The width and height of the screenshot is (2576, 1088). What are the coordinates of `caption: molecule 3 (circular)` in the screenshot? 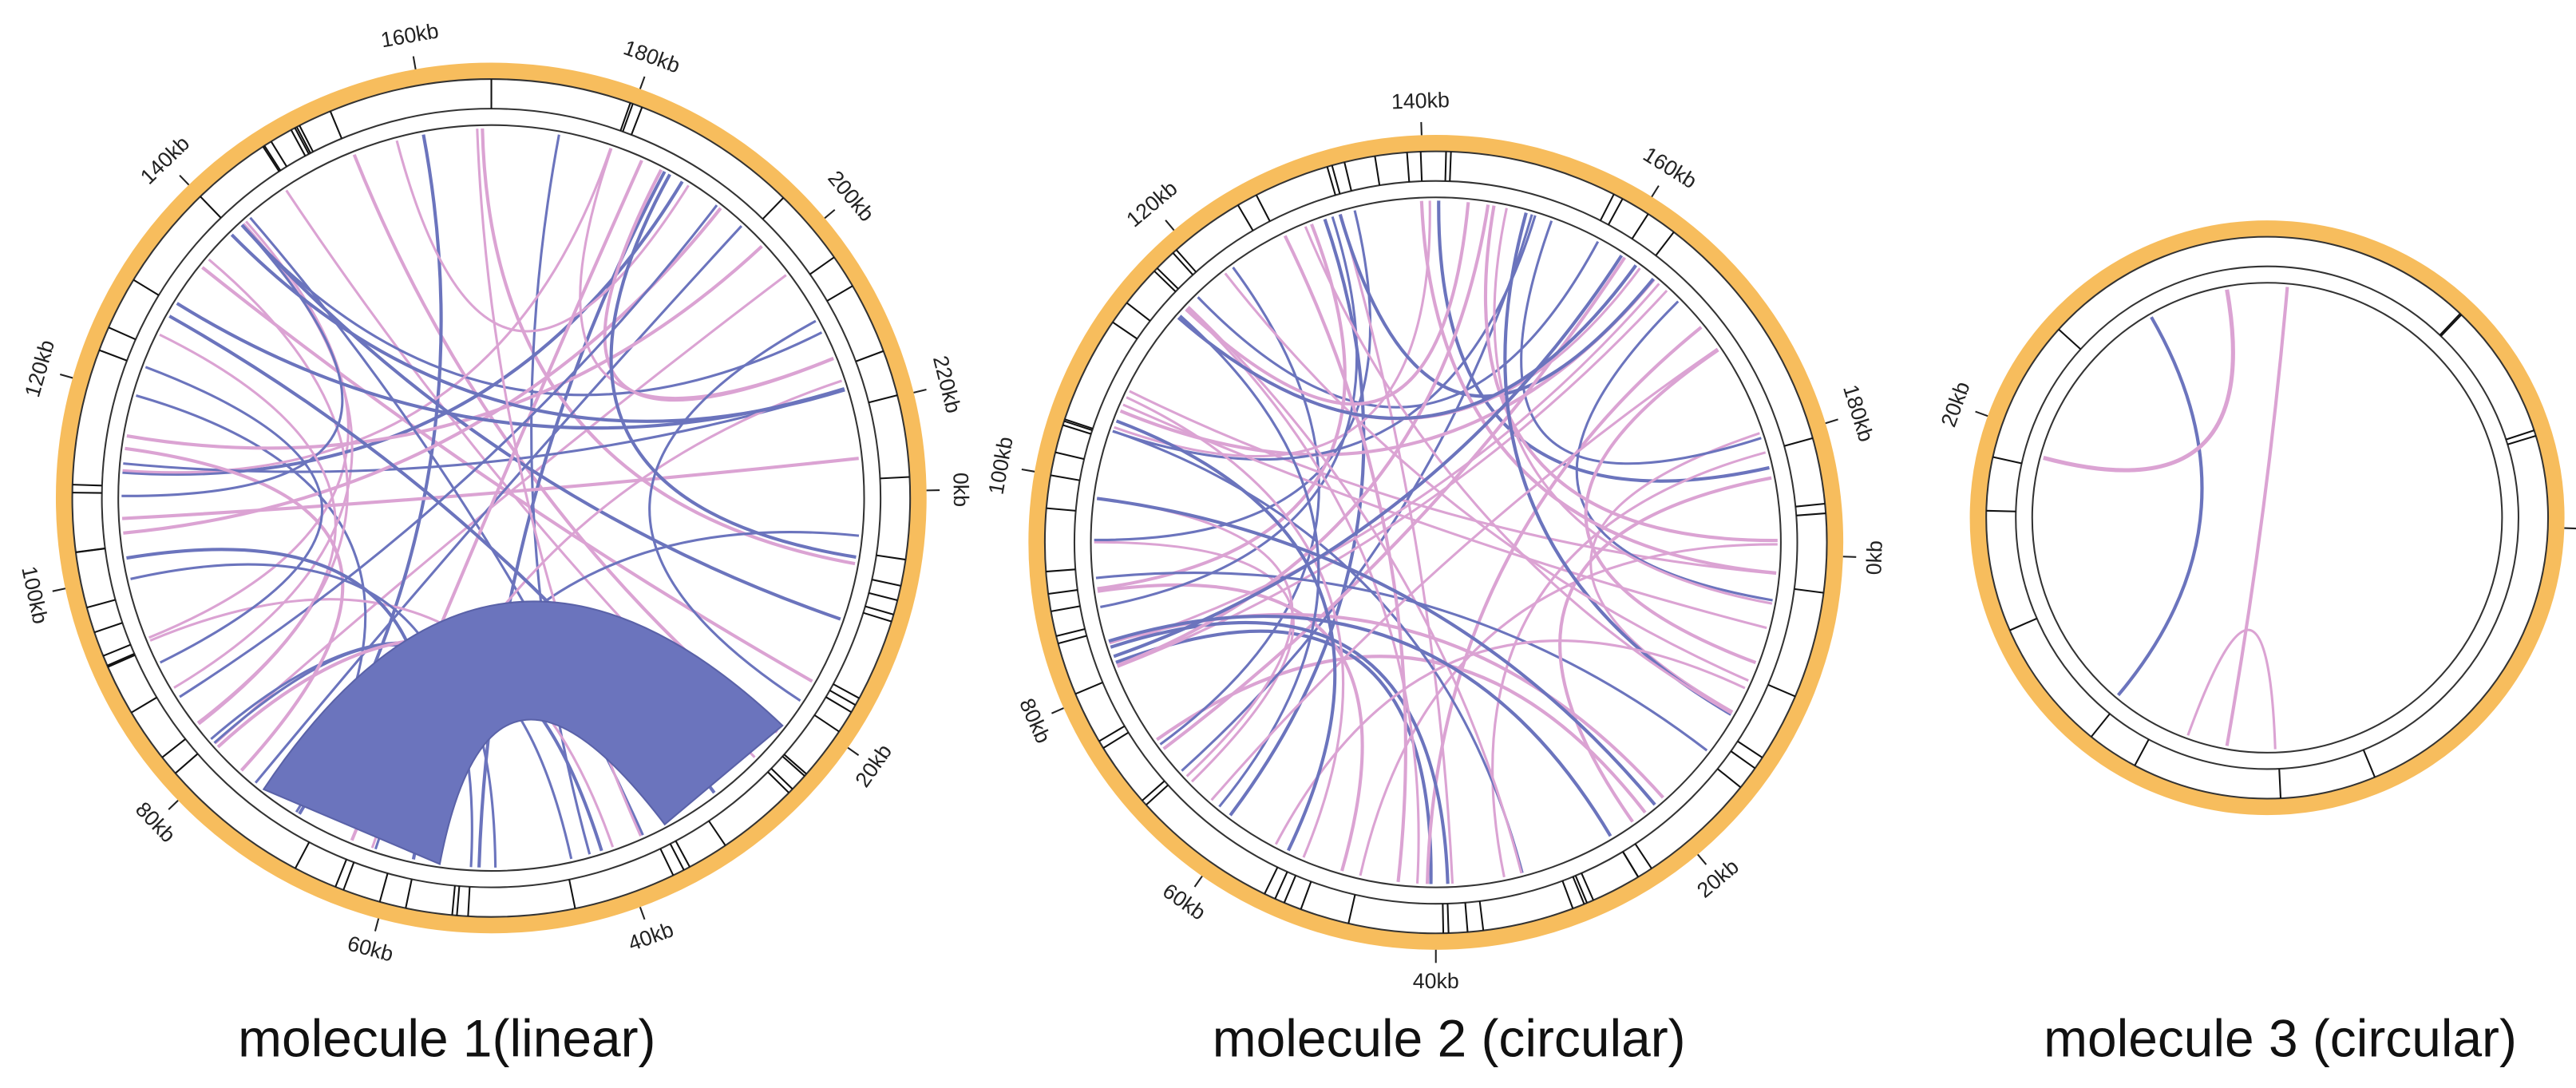 It's located at (2281, 1038).